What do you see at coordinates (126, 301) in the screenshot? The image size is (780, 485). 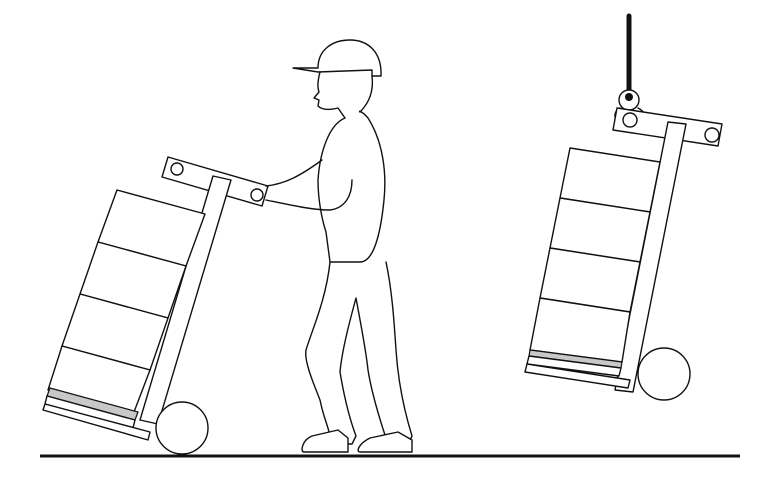 I see `left-truck-boxes` at bounding box center [126, 301].